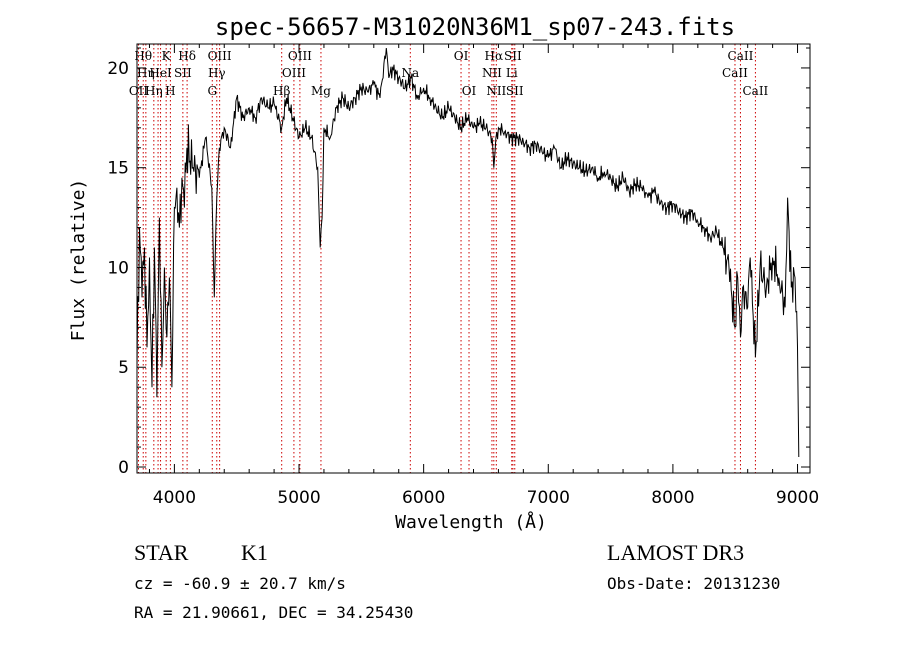 This screenshot has width=900, height=649. Describe the element at coordinates (161, 552) in the screenshot. I see `object-class: STAR` at that location.